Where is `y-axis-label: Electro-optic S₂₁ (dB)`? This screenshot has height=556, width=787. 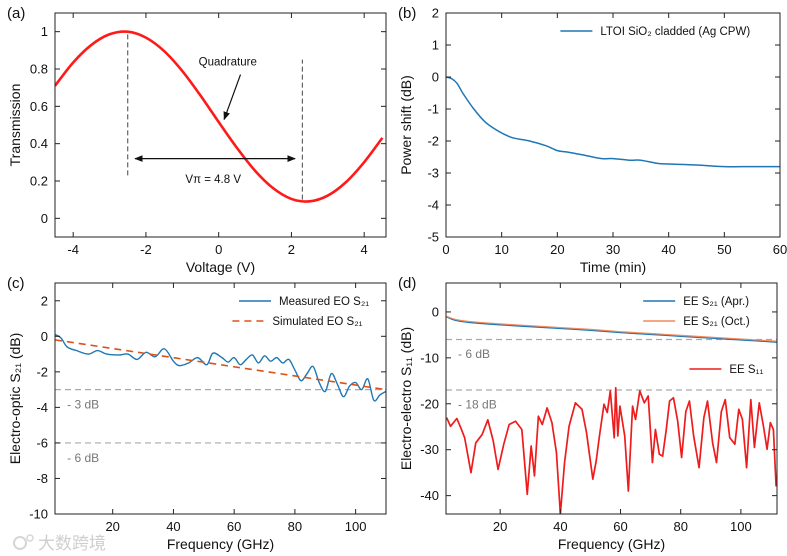
y-axis-label: Electro-optic S₂₁ (dB) is located at coordinates (15, 399).